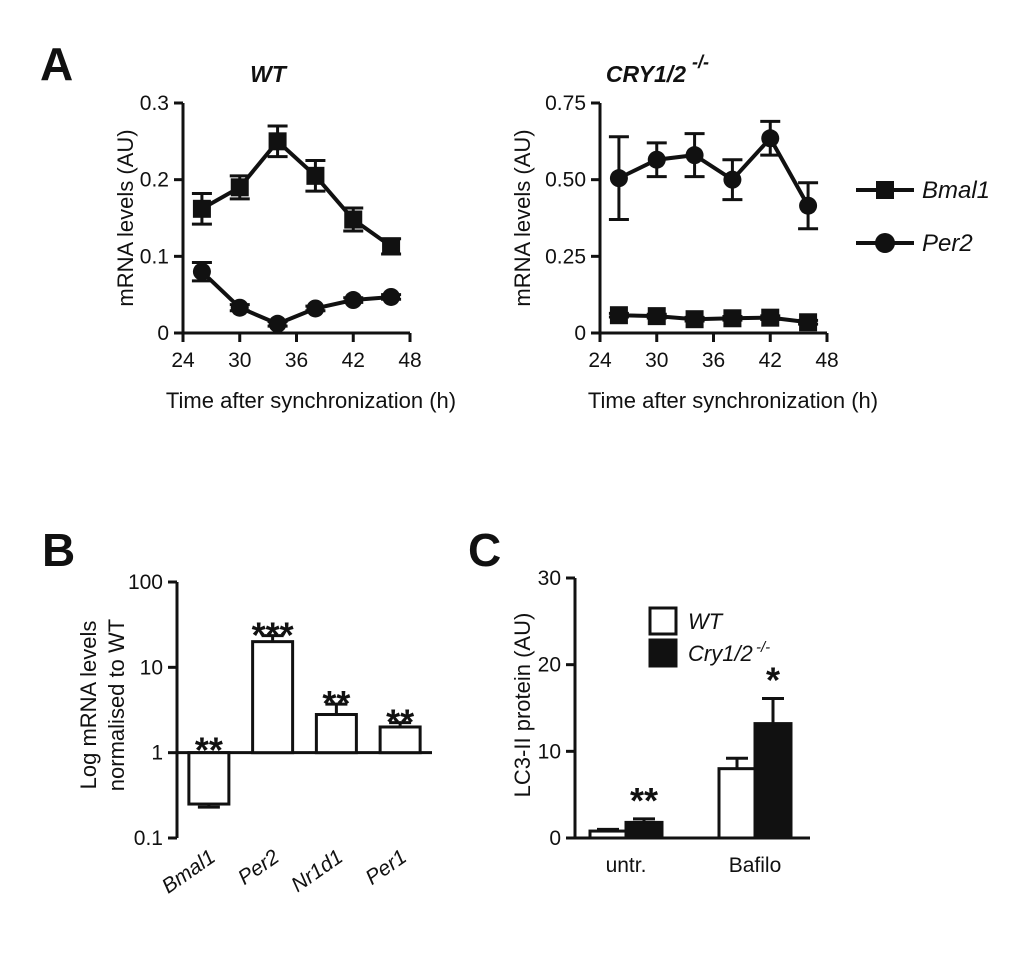 The image size is (1020, 973). What do you see at coordinates (626, 865) in the screenshot?
I see `category-label: untr.` at bounding box center [626, 865].